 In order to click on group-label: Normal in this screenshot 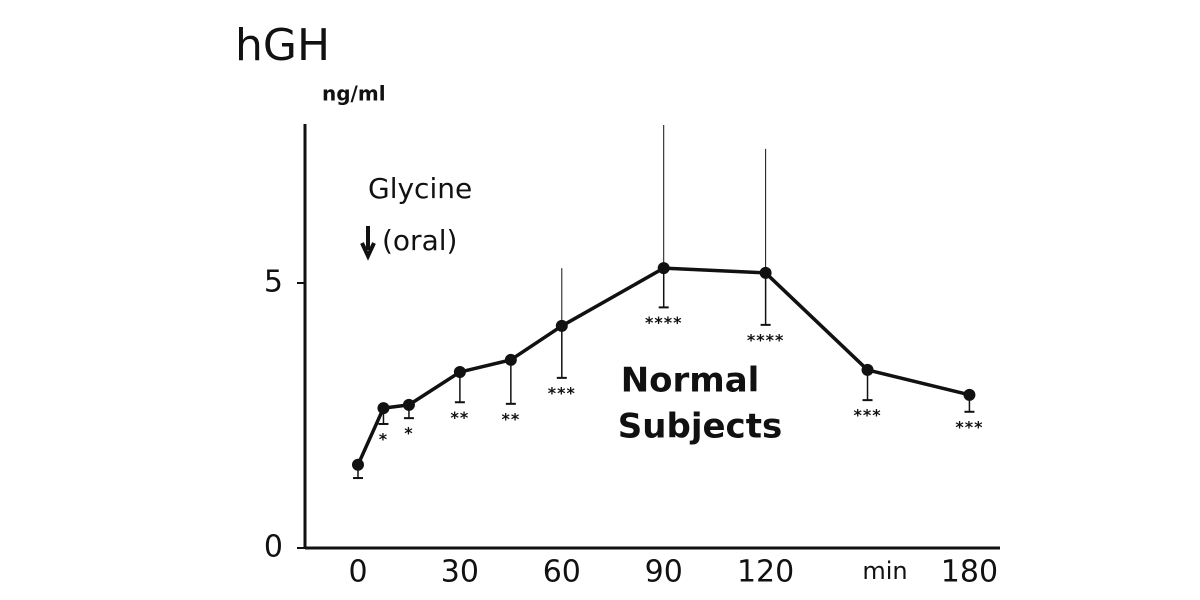, I will do `click(690, 381)`.